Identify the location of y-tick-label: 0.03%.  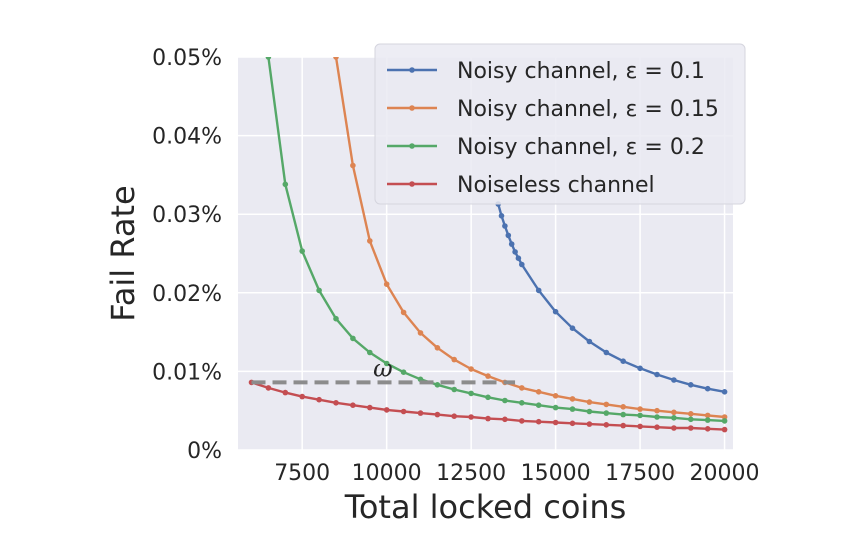
(187, 215).